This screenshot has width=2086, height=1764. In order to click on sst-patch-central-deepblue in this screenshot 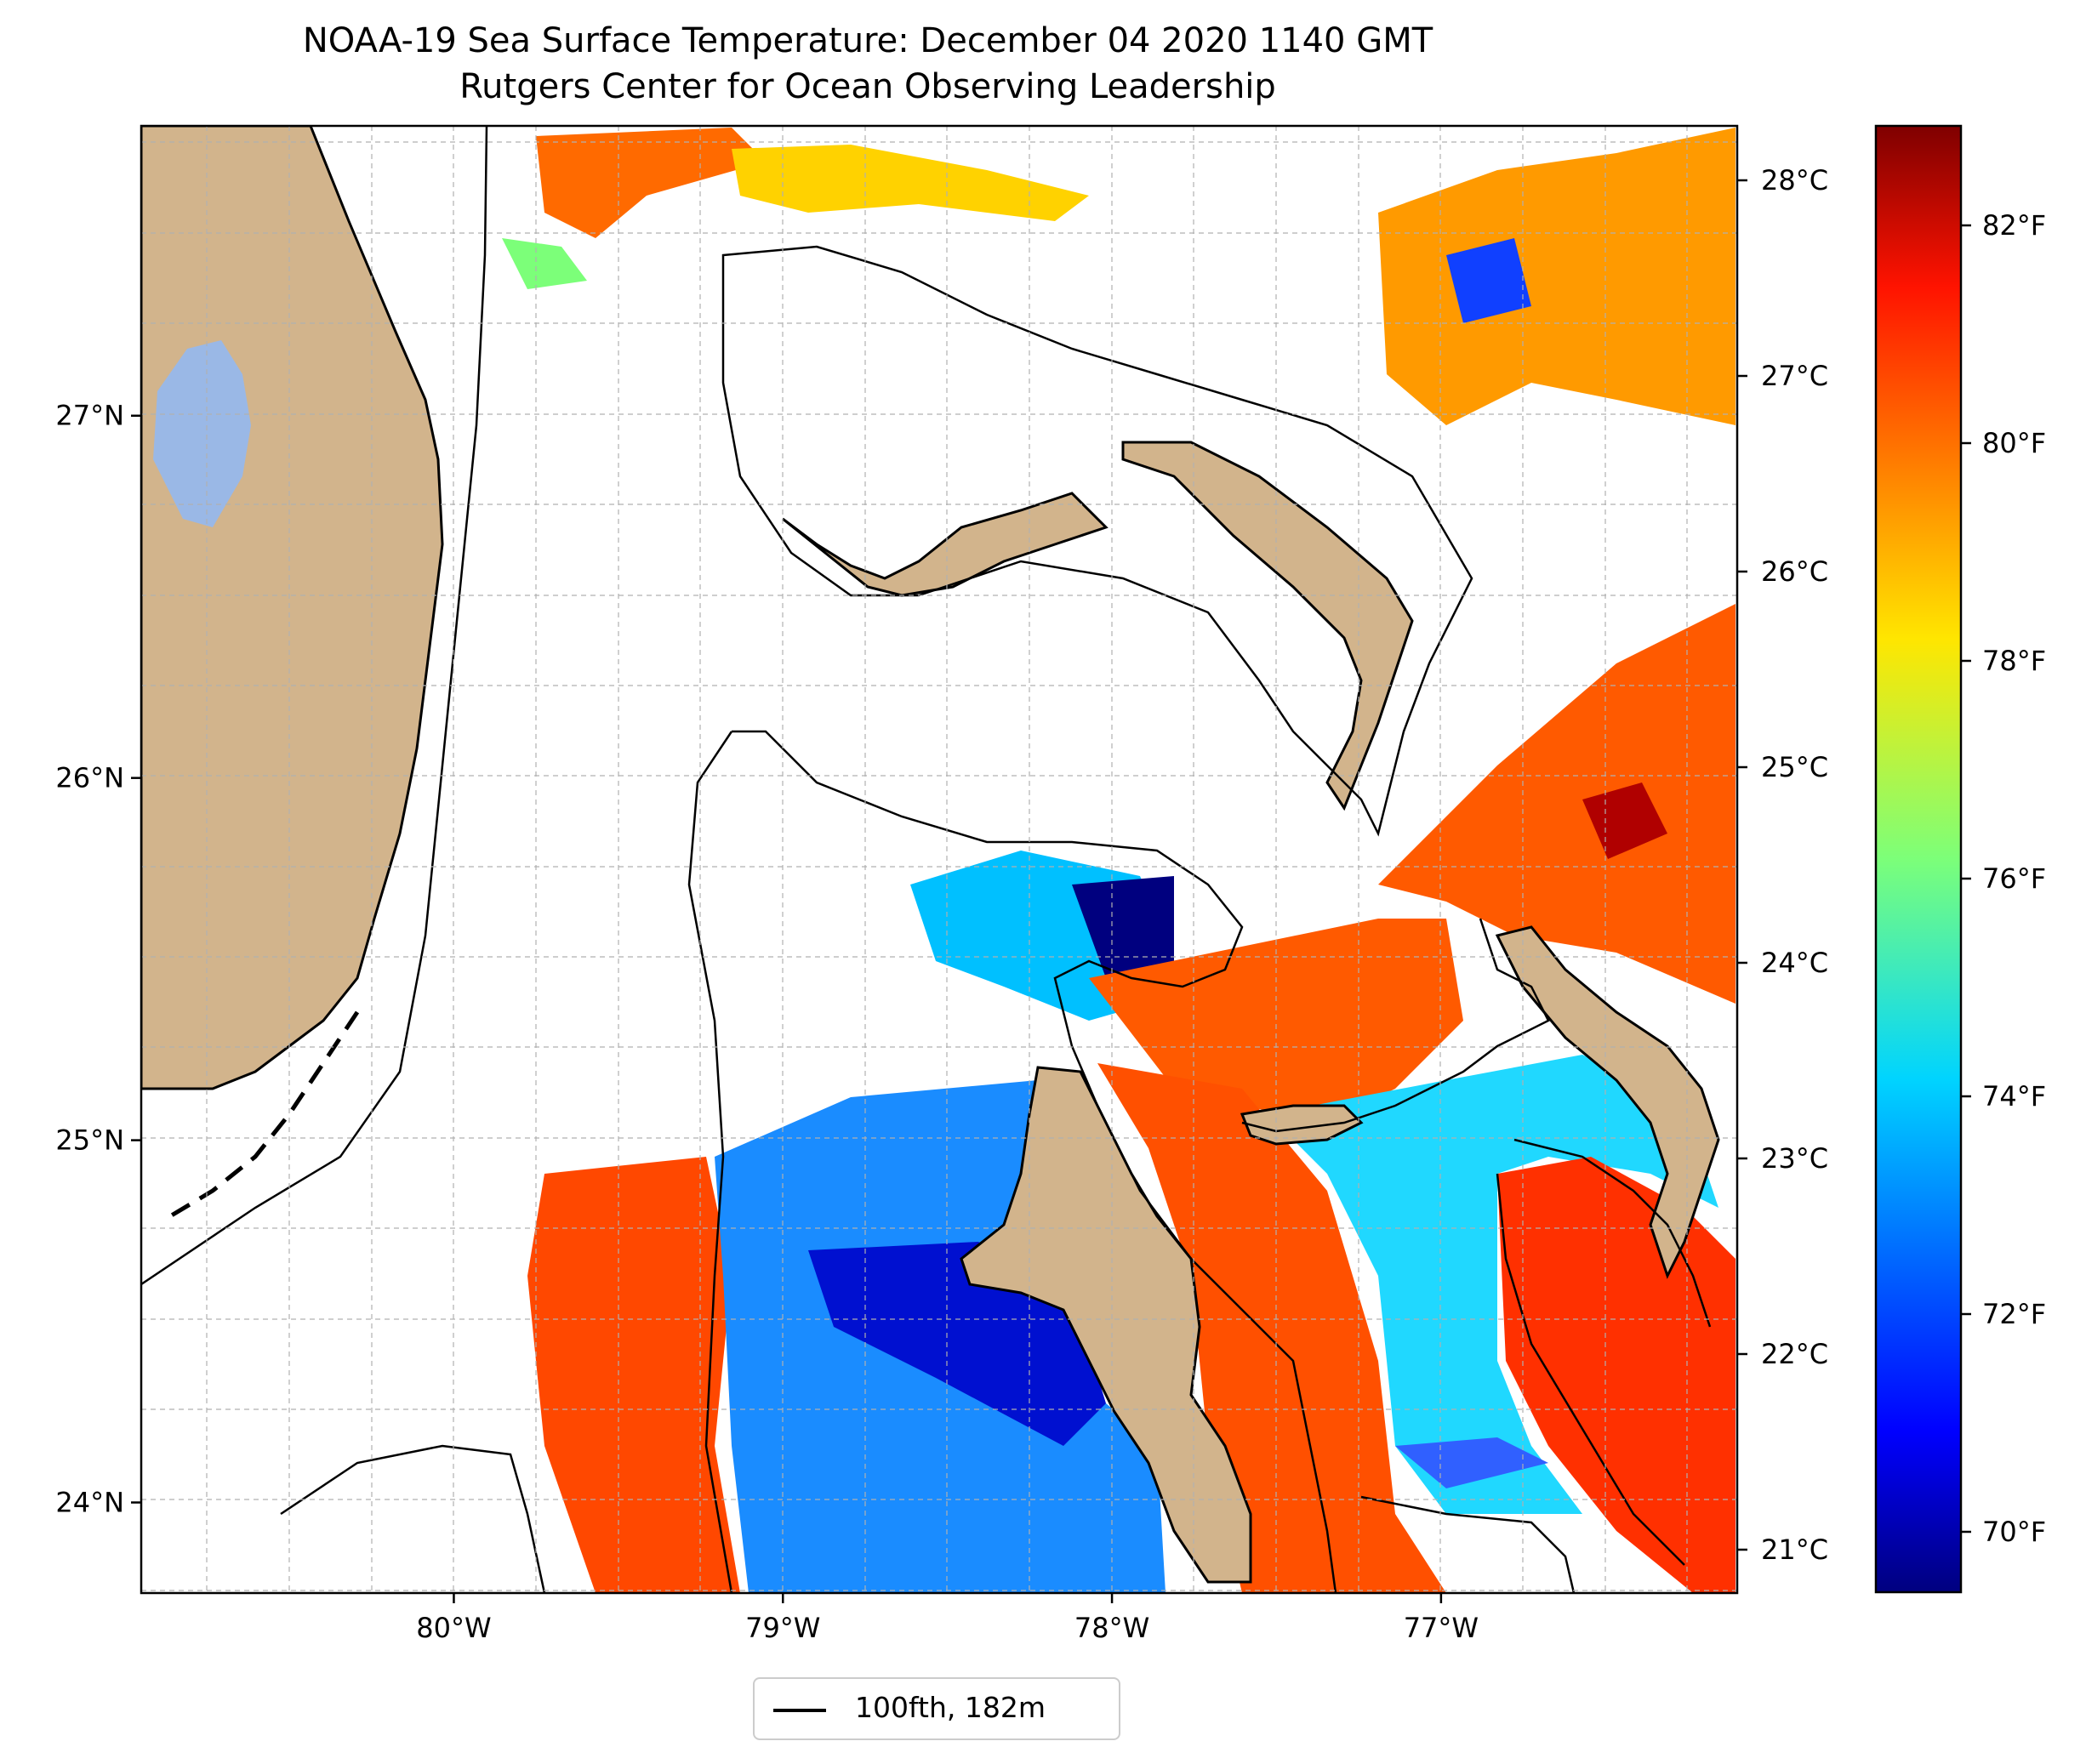, I will do `click(1123, 931)`.